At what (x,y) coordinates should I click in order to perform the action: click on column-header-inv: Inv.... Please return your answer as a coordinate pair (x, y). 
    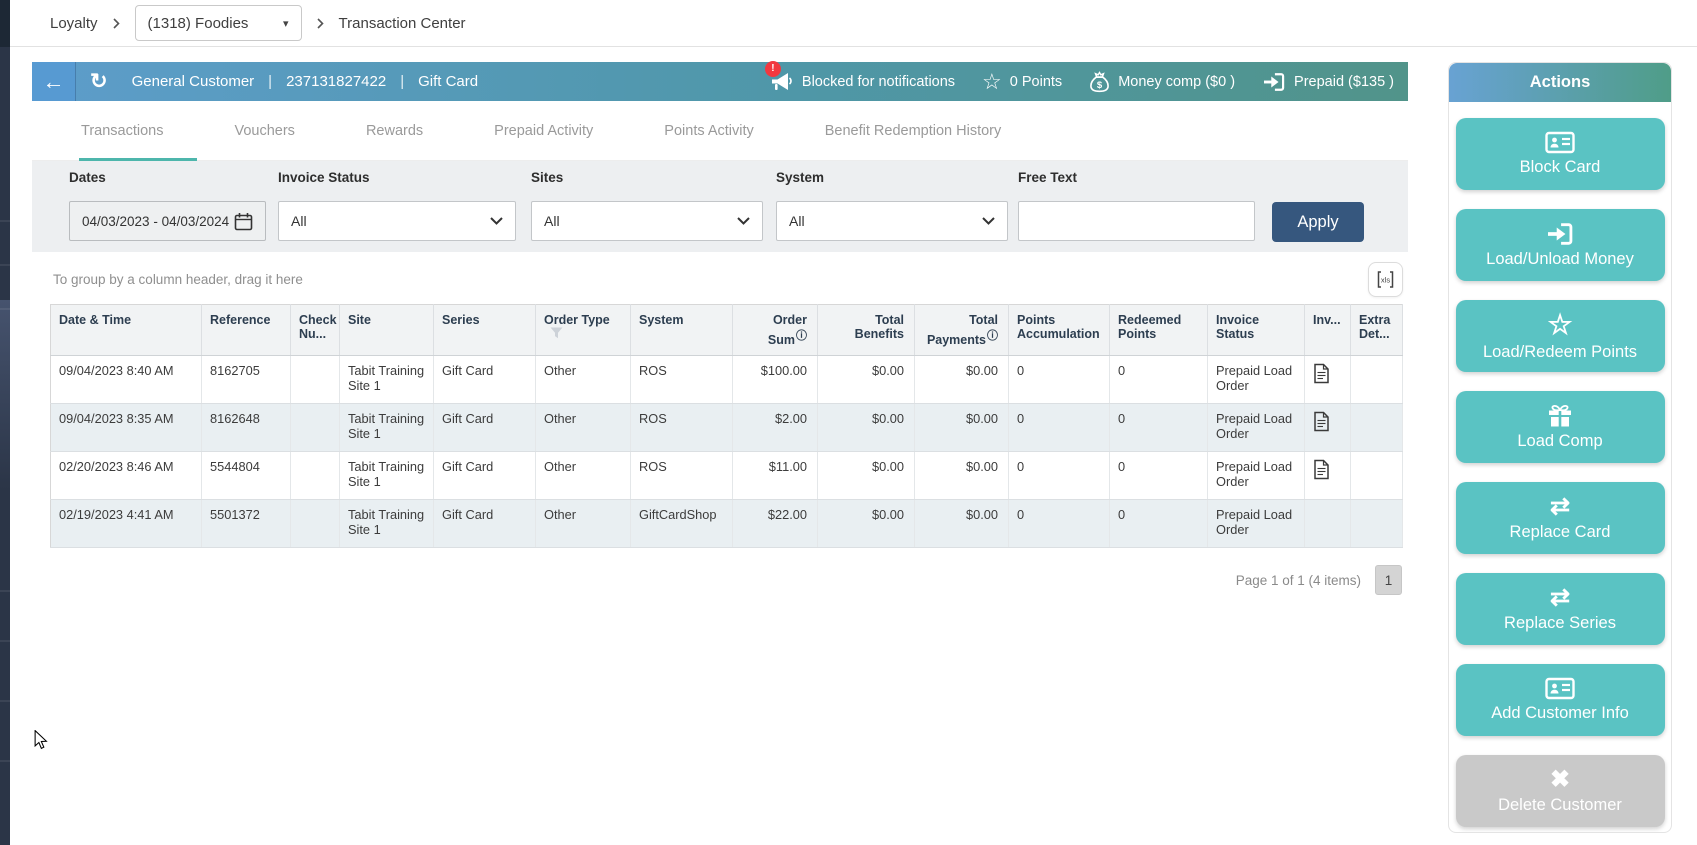
    Looking at the image, I should click on (1327, 330).